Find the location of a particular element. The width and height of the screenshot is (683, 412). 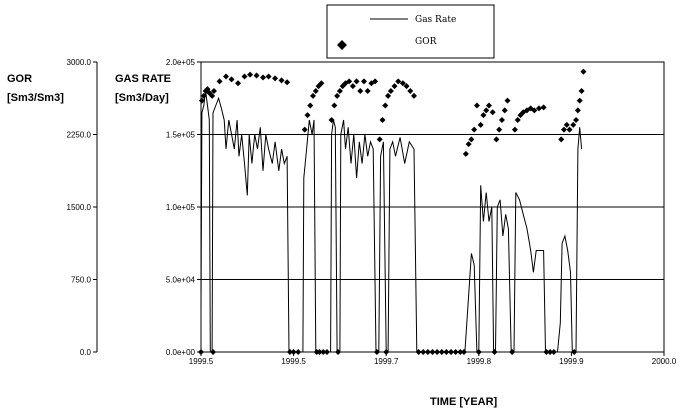

rate-tick-label-2: 1.0e+05 is located at coordinates (181, 207).